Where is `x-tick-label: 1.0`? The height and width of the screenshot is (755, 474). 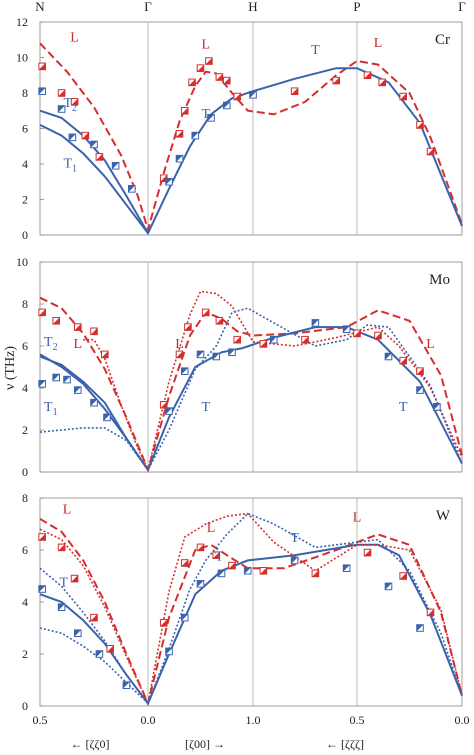
x-tick-label: 1.0 is located at coordinates (253, 720).